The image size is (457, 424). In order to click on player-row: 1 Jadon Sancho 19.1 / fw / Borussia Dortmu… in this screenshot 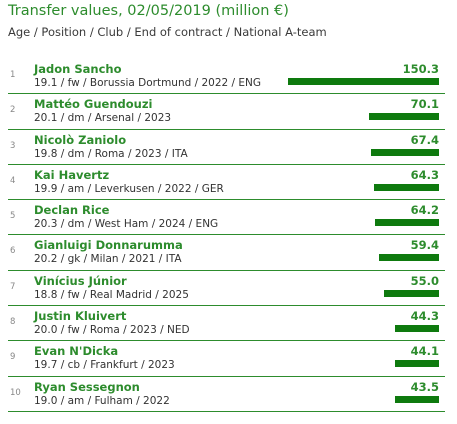, I will do `click(226, 77)`.